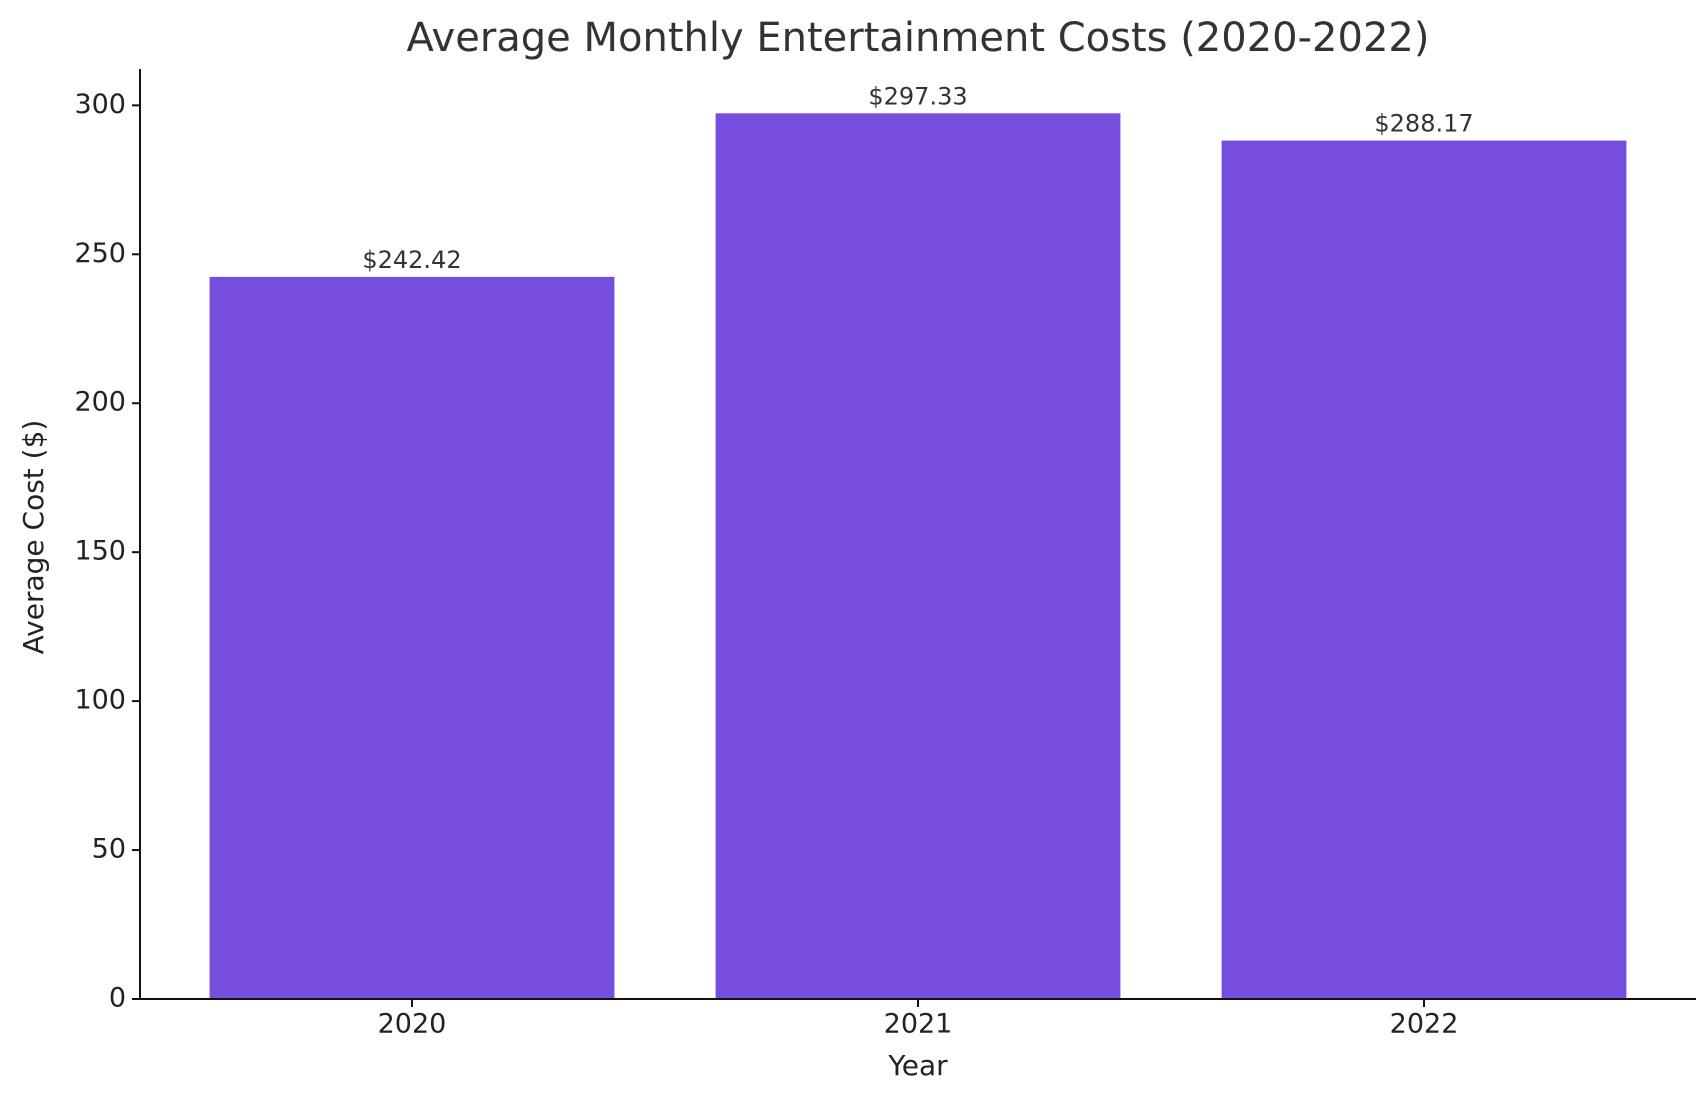  I want to click on x-tick-label: 2020, so click(412, 1024).